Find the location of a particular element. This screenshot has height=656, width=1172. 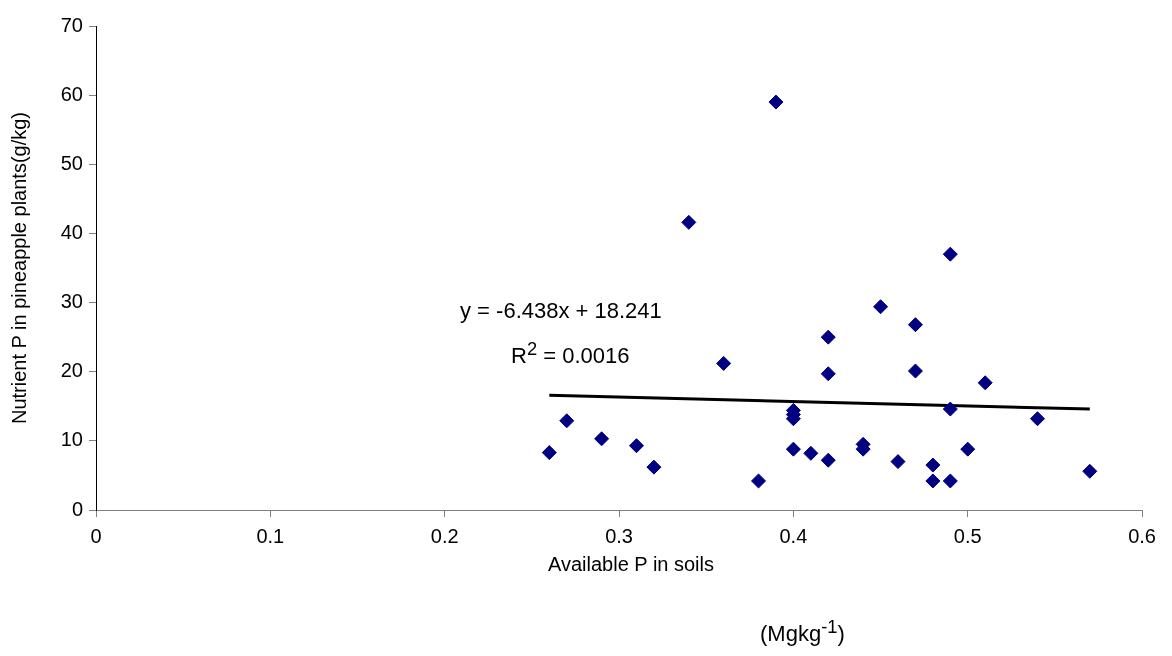

annotation: y = -6.438x + 18.241 is located at coordinates (561, 311).